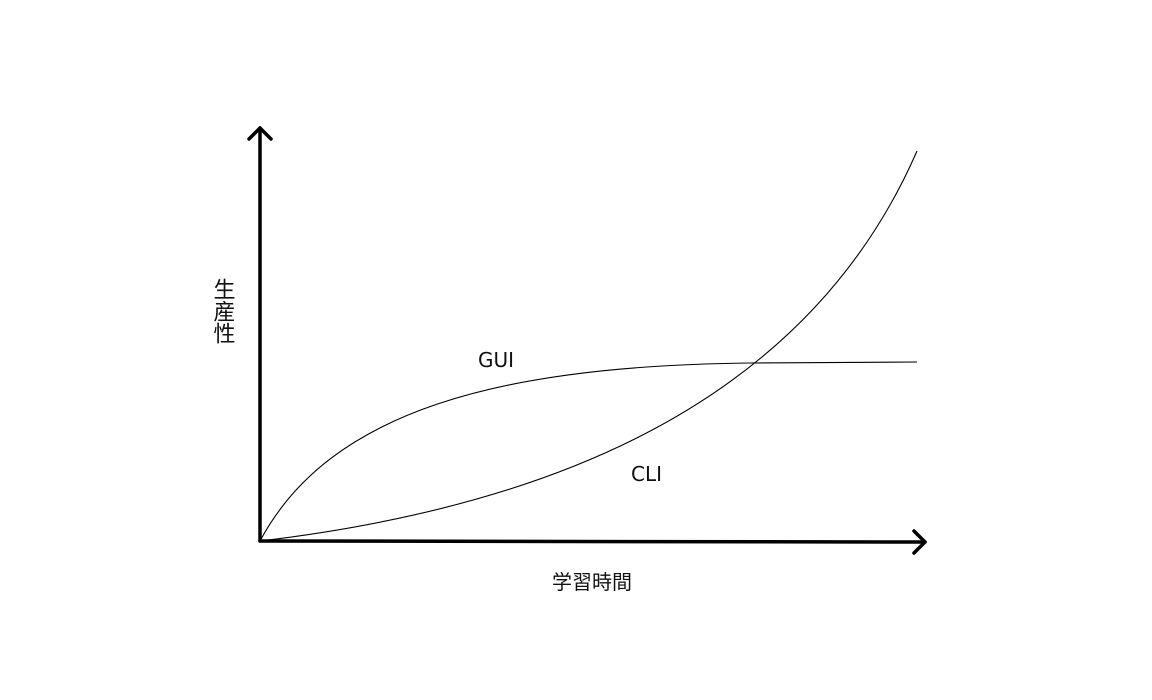 This screenshot has height=700, width=1152. I want to click on y-axis-label: 生産性, so click(223, 311).